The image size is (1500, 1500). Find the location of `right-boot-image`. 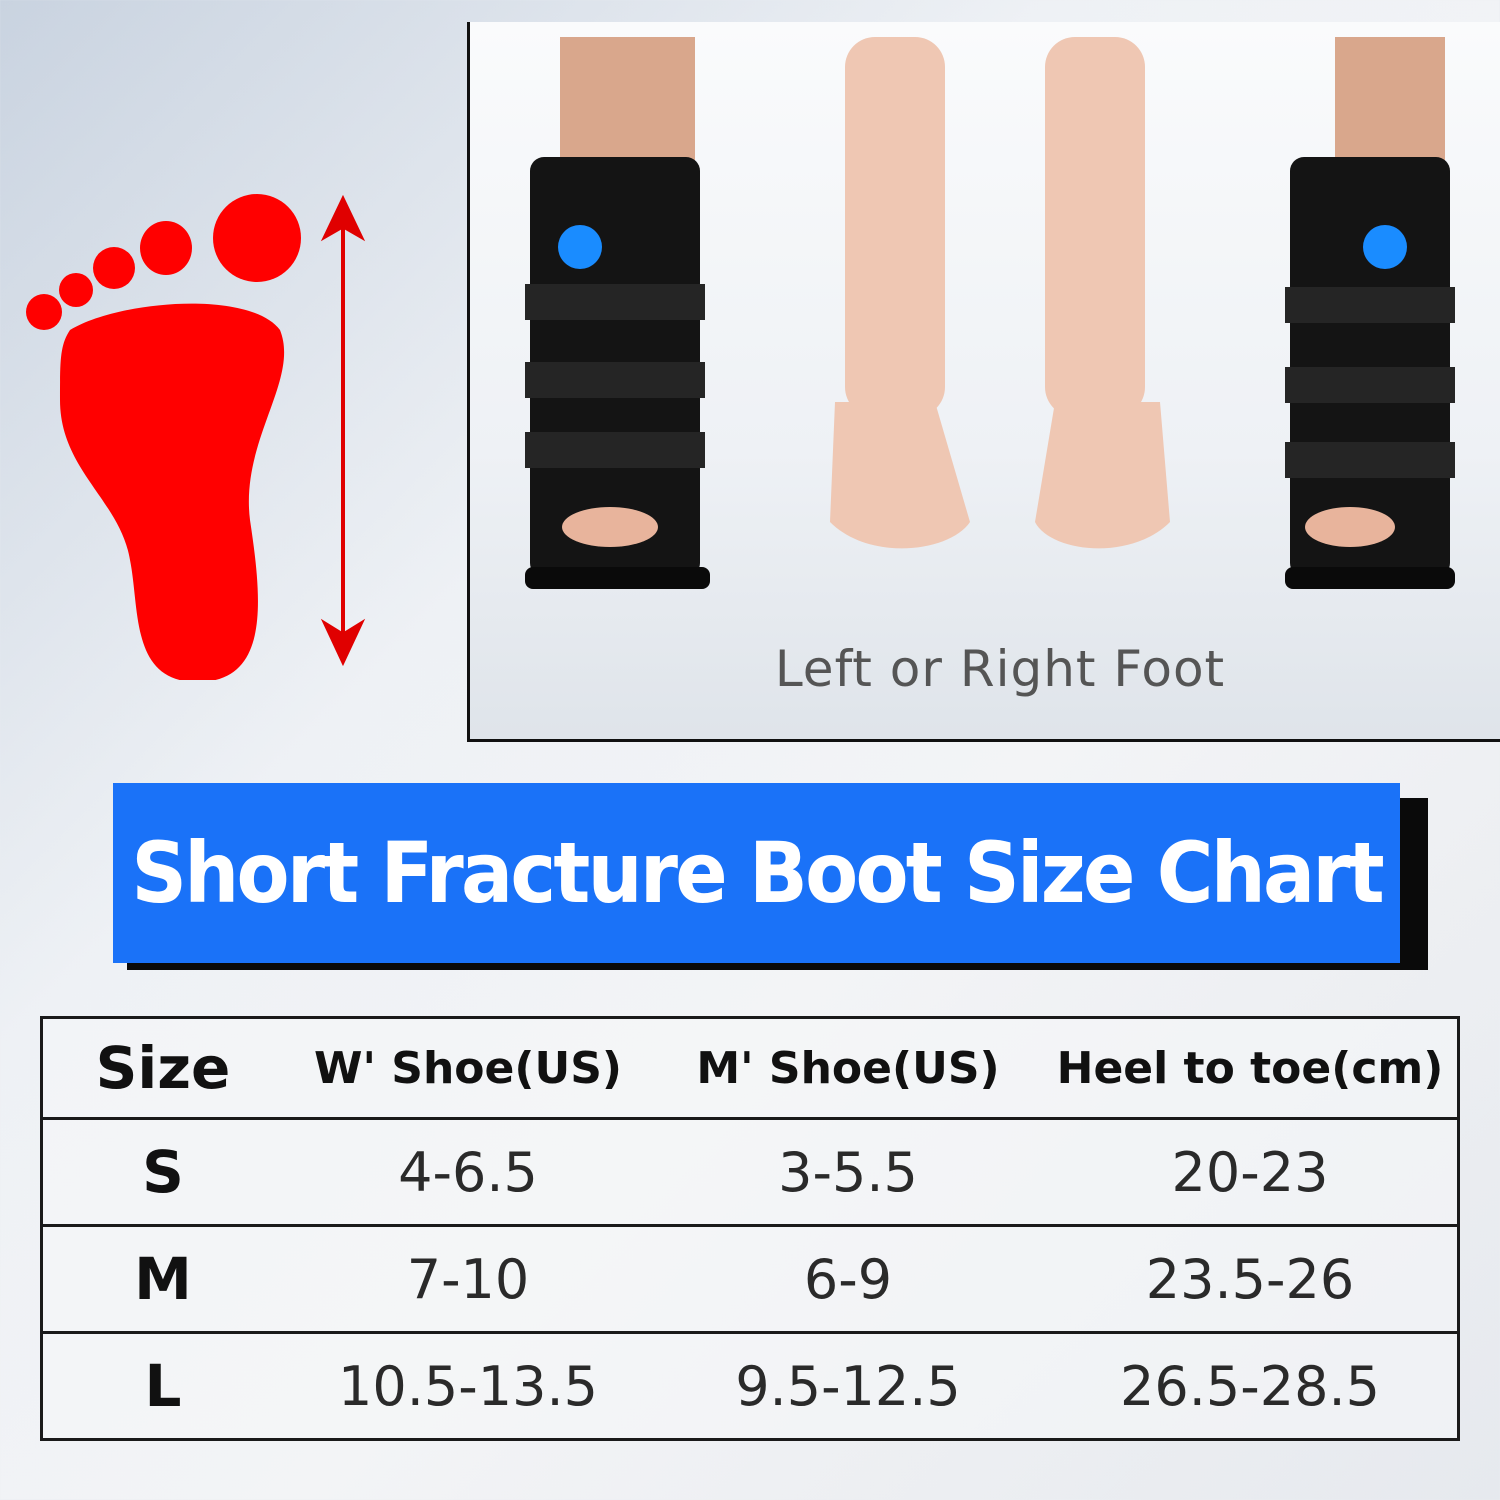

right-boot-image is located at coordinates (1370, 313).